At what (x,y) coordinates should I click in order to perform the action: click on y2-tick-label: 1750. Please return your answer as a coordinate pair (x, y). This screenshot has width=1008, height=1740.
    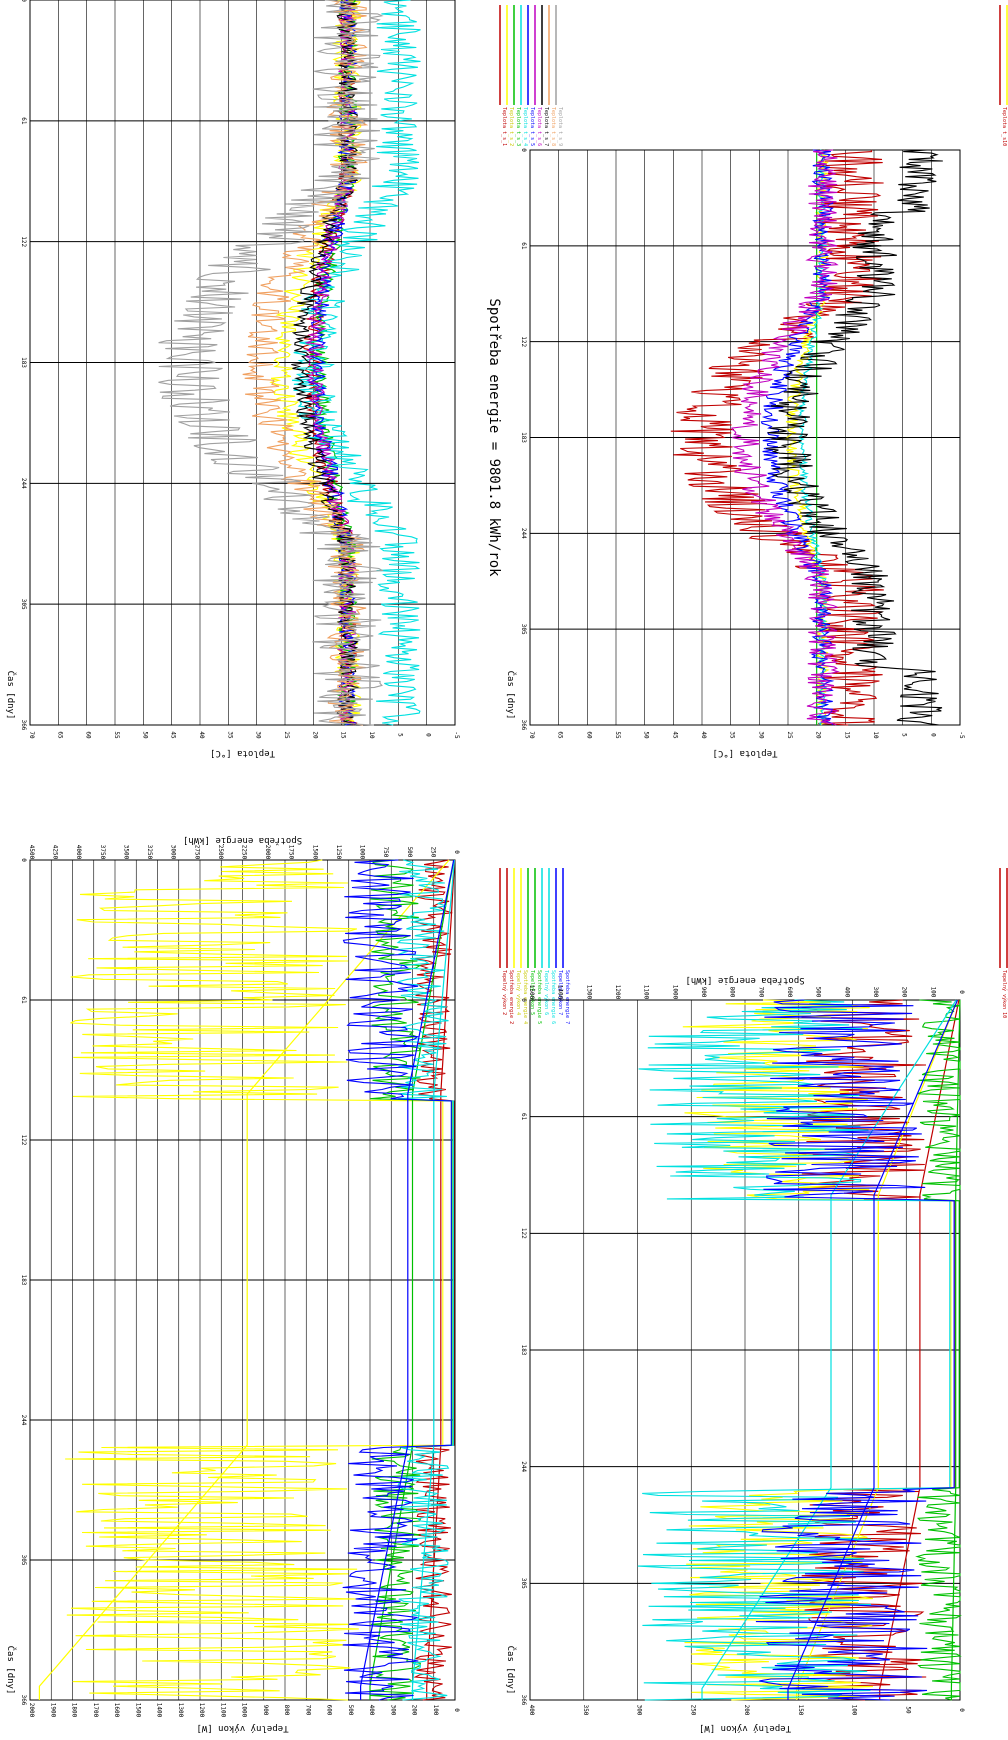
    Looking at the image, I should click on (291, 852).